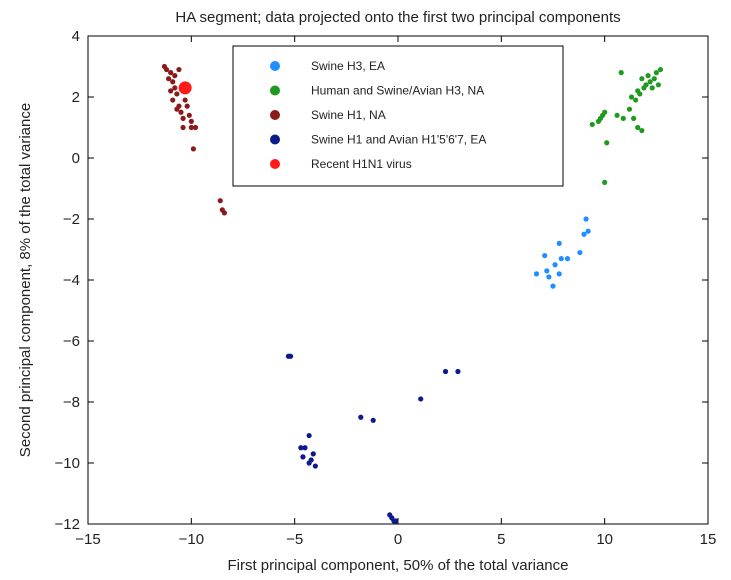  Describe the element at coordinates (348, 115) in the screenshot. I see `legend-entry: Swine H1, NA` at that location.